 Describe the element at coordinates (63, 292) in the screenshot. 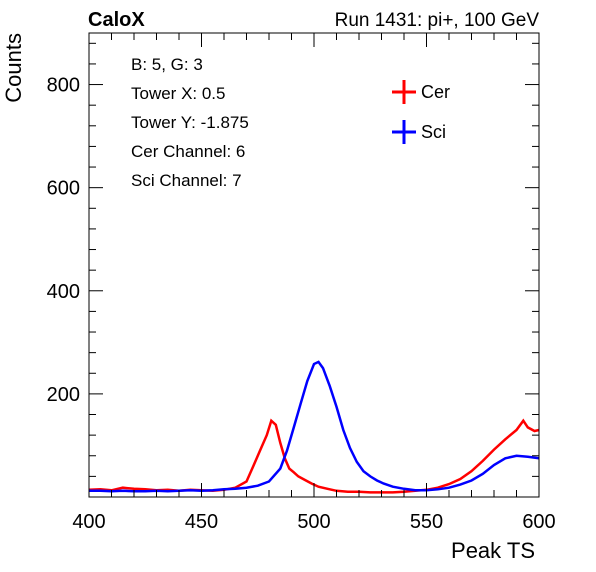

I see `y-tick-label: 400` at that location.